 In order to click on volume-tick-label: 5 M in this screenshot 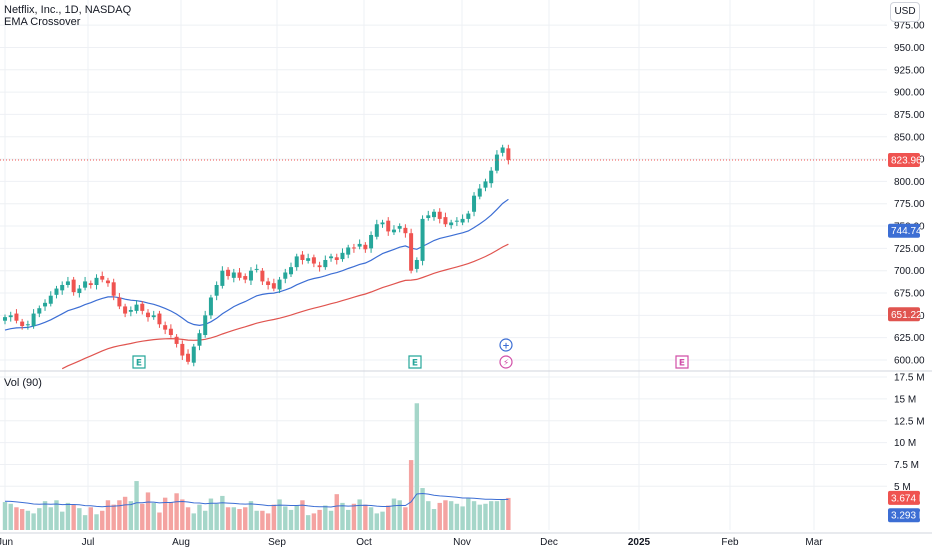, I will do `click(902, 487)`.